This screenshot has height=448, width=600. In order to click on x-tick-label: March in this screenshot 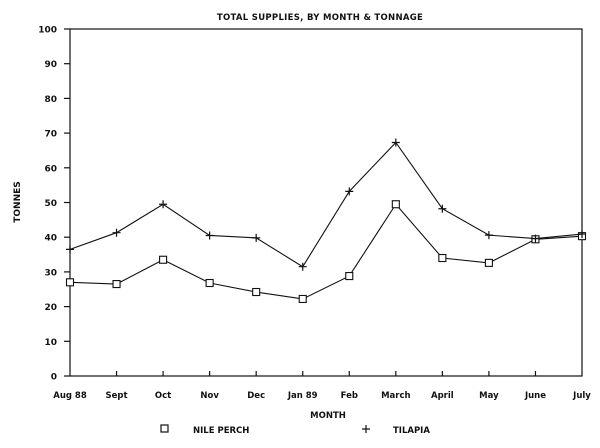, I will do `click(395, 396)`.